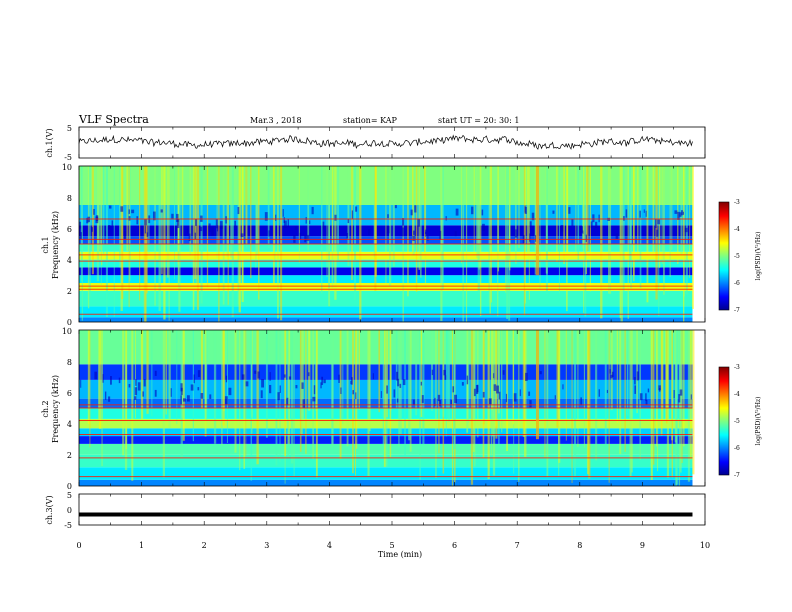 Image resolution: width=792 pixels, height=612 pixels. What do you see at coordinates (385, 142) in the screenshot?
I see `ch1-waveform-line` at bounding box center [385, 142].